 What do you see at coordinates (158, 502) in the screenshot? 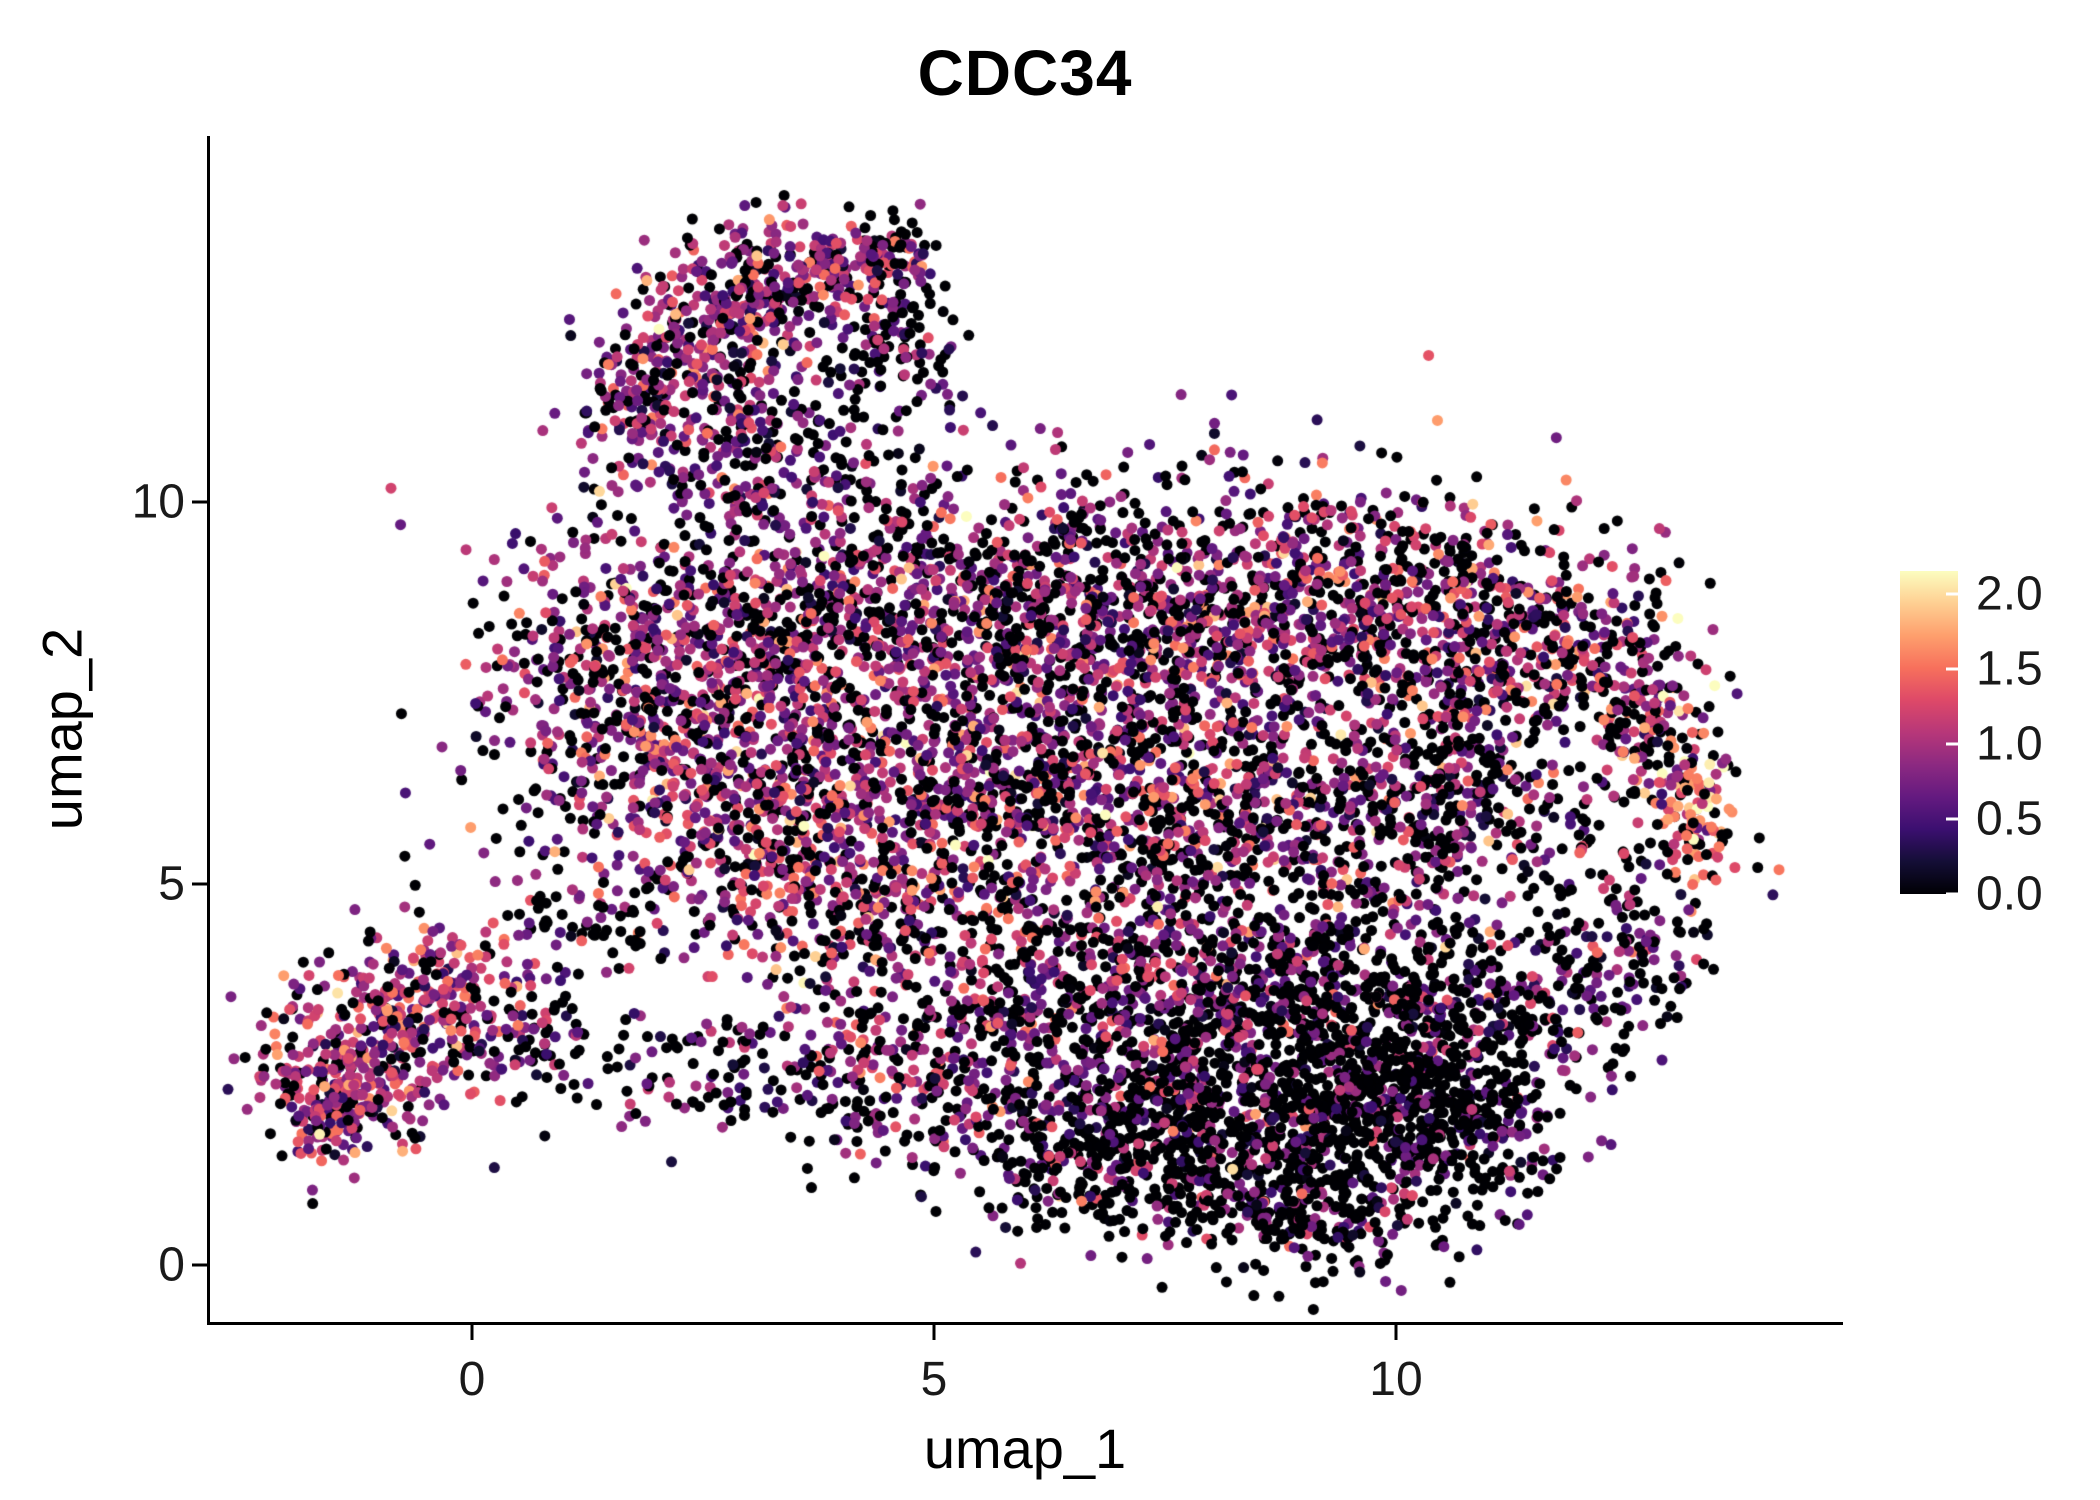
I see `y-tick-label-2: 10` at bounding box center [158, 502].